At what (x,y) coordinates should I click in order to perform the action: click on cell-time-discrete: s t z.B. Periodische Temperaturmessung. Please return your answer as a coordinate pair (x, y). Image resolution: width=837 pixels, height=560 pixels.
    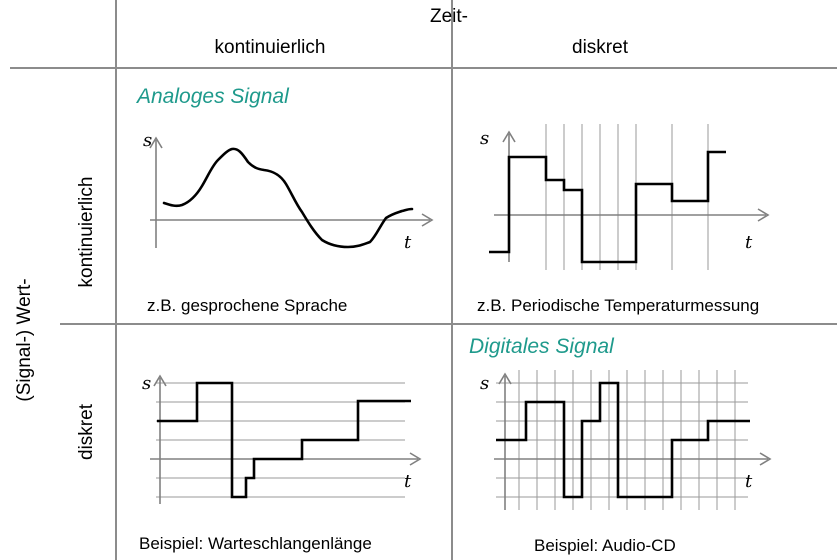
    Looking at the image, I should click on (623, 219).